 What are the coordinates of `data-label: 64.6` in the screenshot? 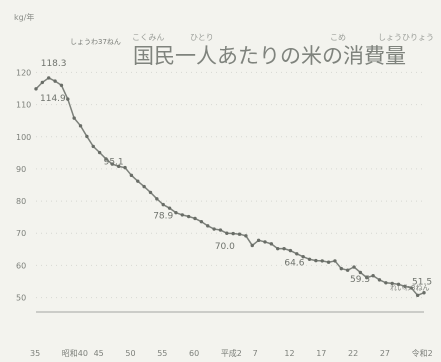 It's located at (294, 264).